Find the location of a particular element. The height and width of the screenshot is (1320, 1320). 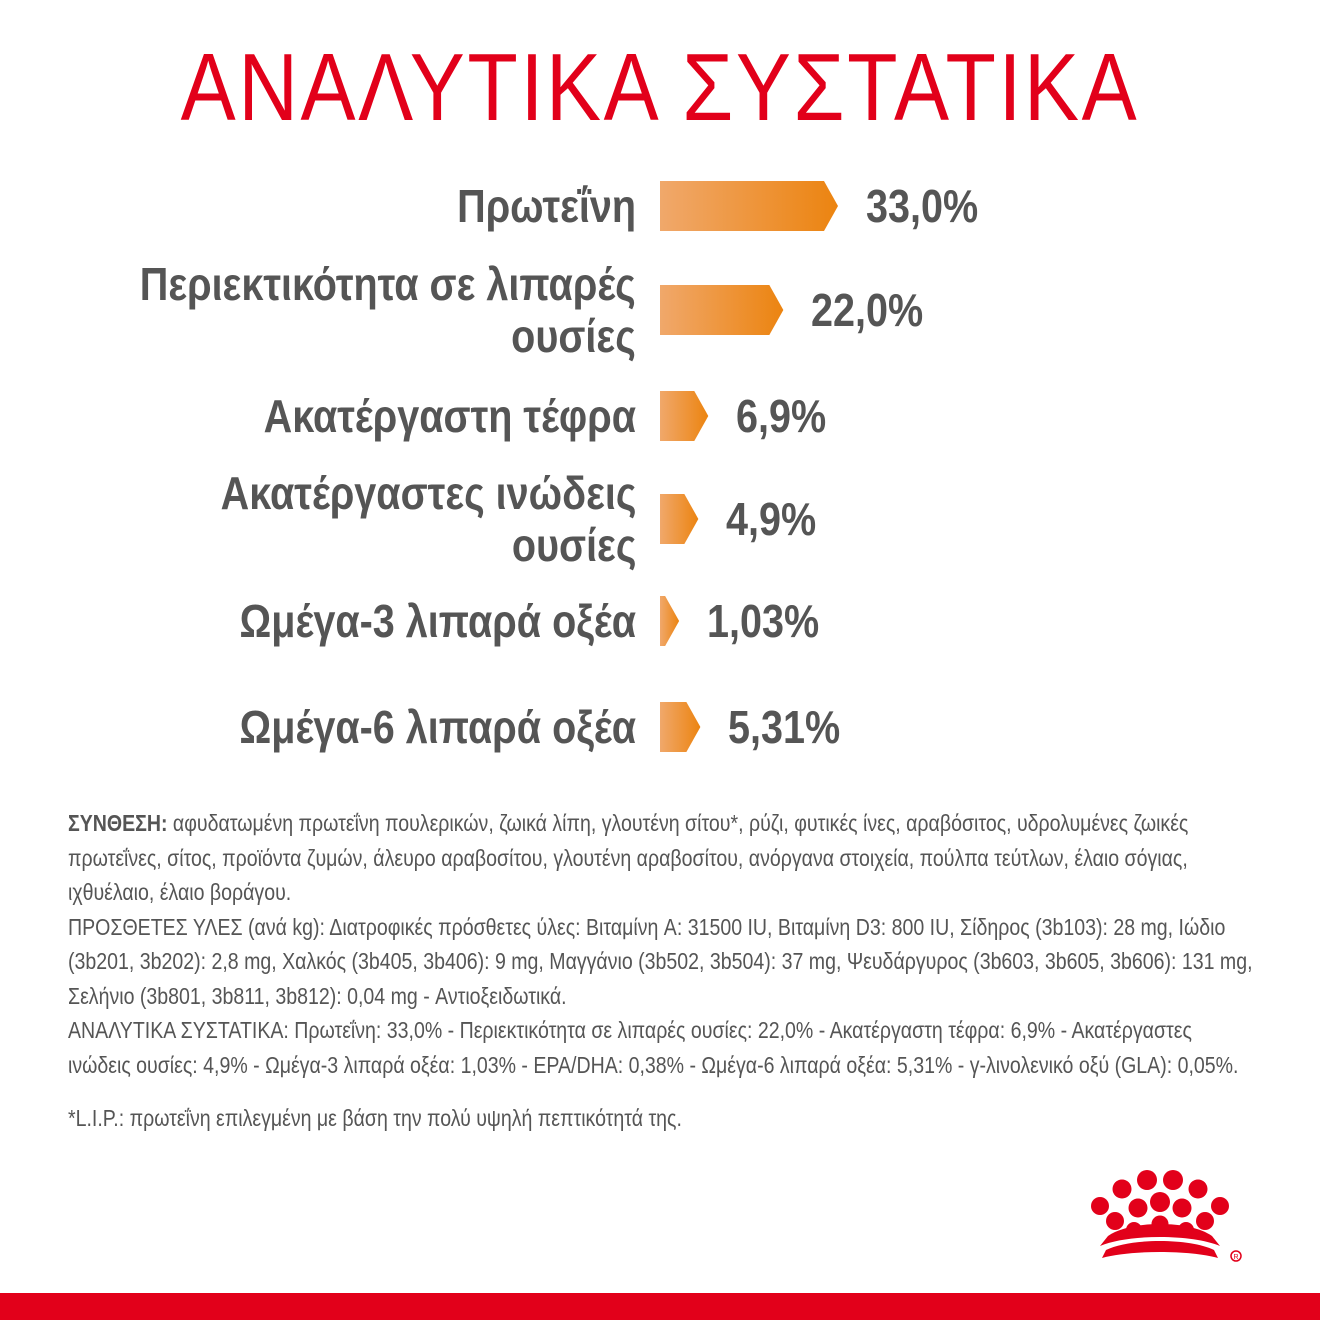

value-label-0: 33,0% is located at coordinates (922, 206).